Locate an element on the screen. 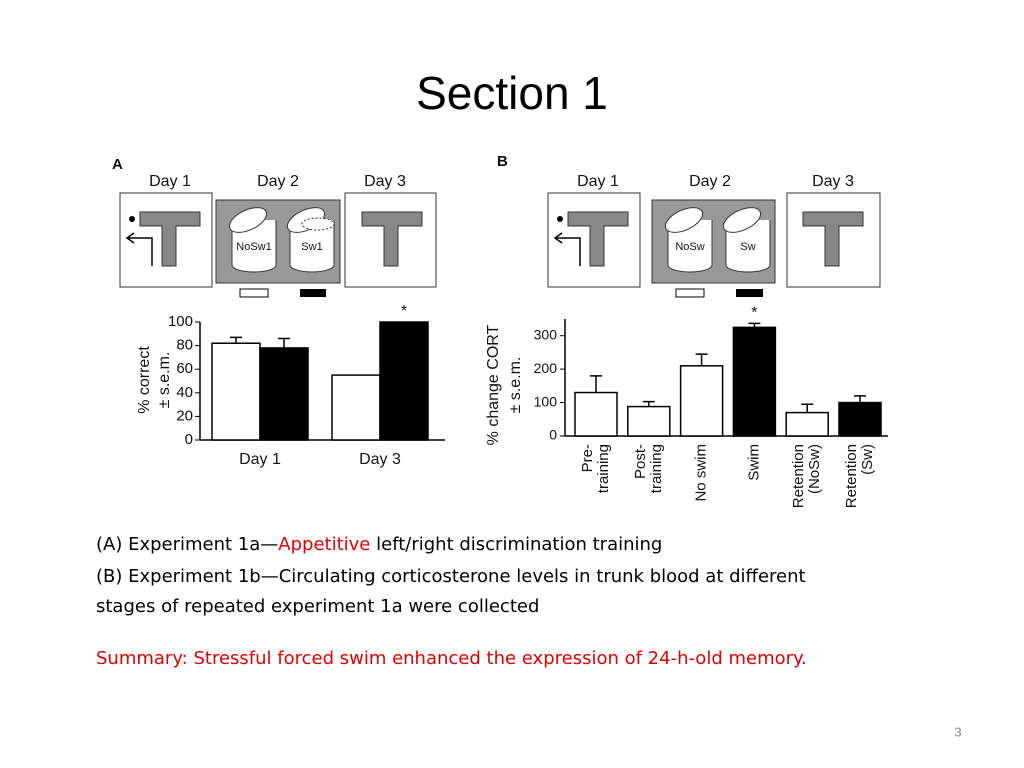 Image resolution: width=1024 pixels, height=768 pixels. slide-title: Section 1 is located at coordinates (512, 93).